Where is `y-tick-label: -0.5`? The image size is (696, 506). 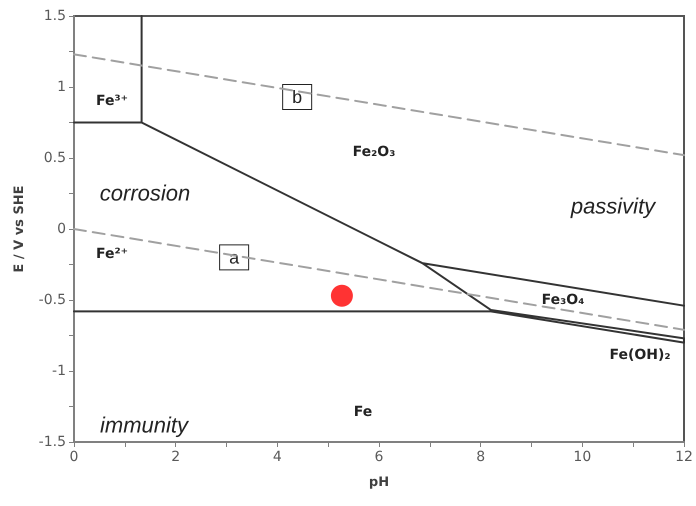 y-tick-label: -0.5 is located at coordinates (52, 300).